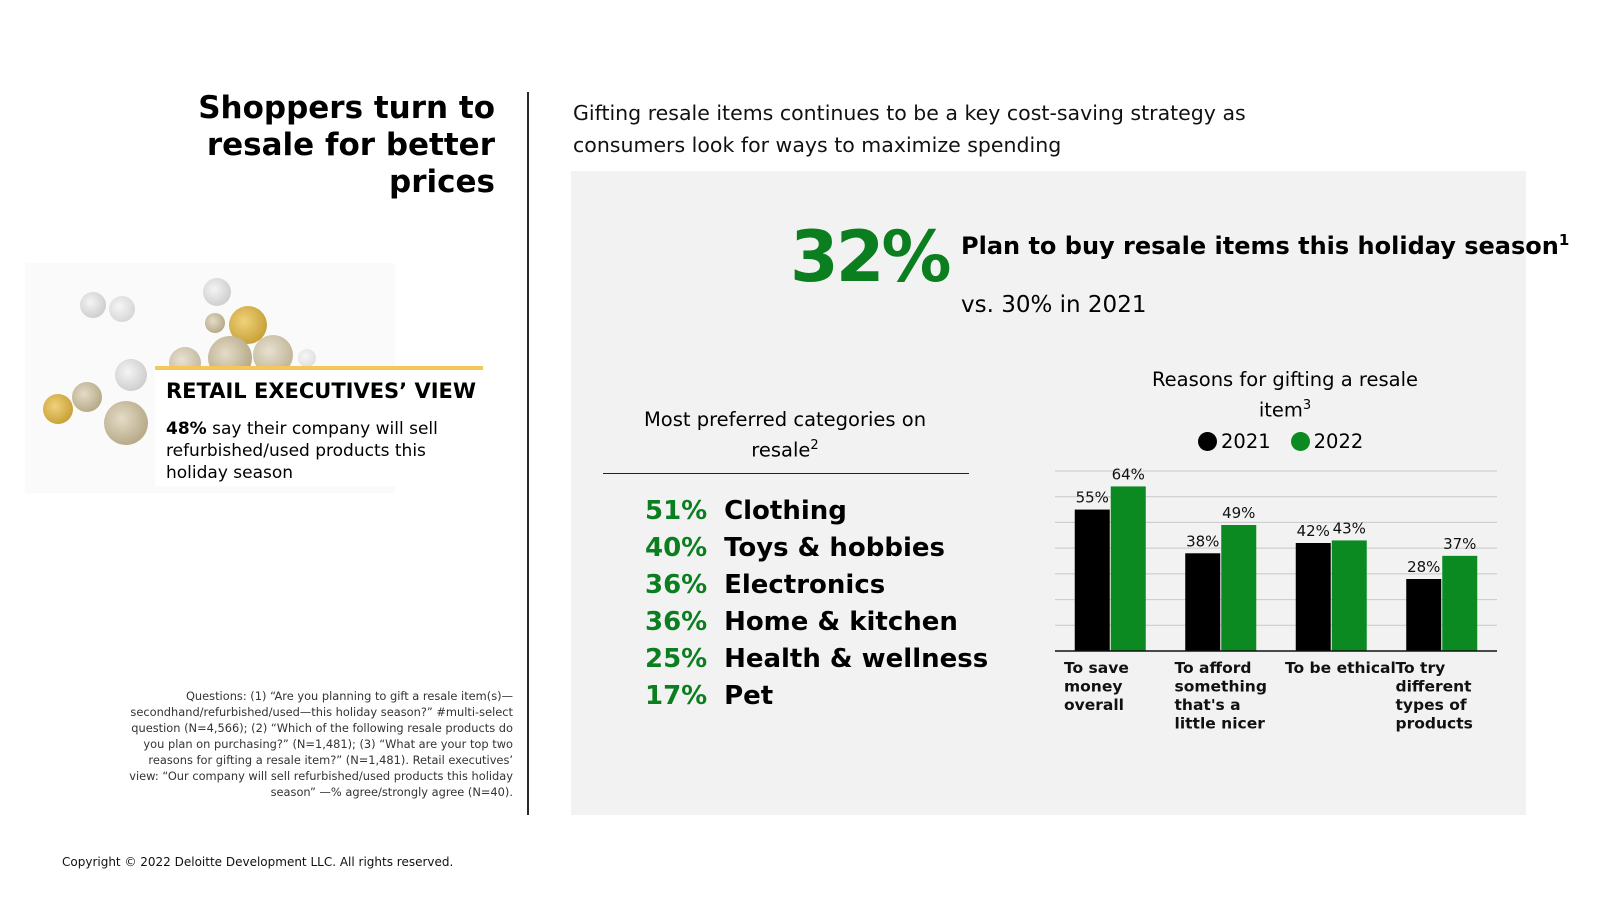 Image resolution: width=1600 pixels, height=900 pixels. I want to click on category-item: 40% Toys & hobbies, so click(816, 548).